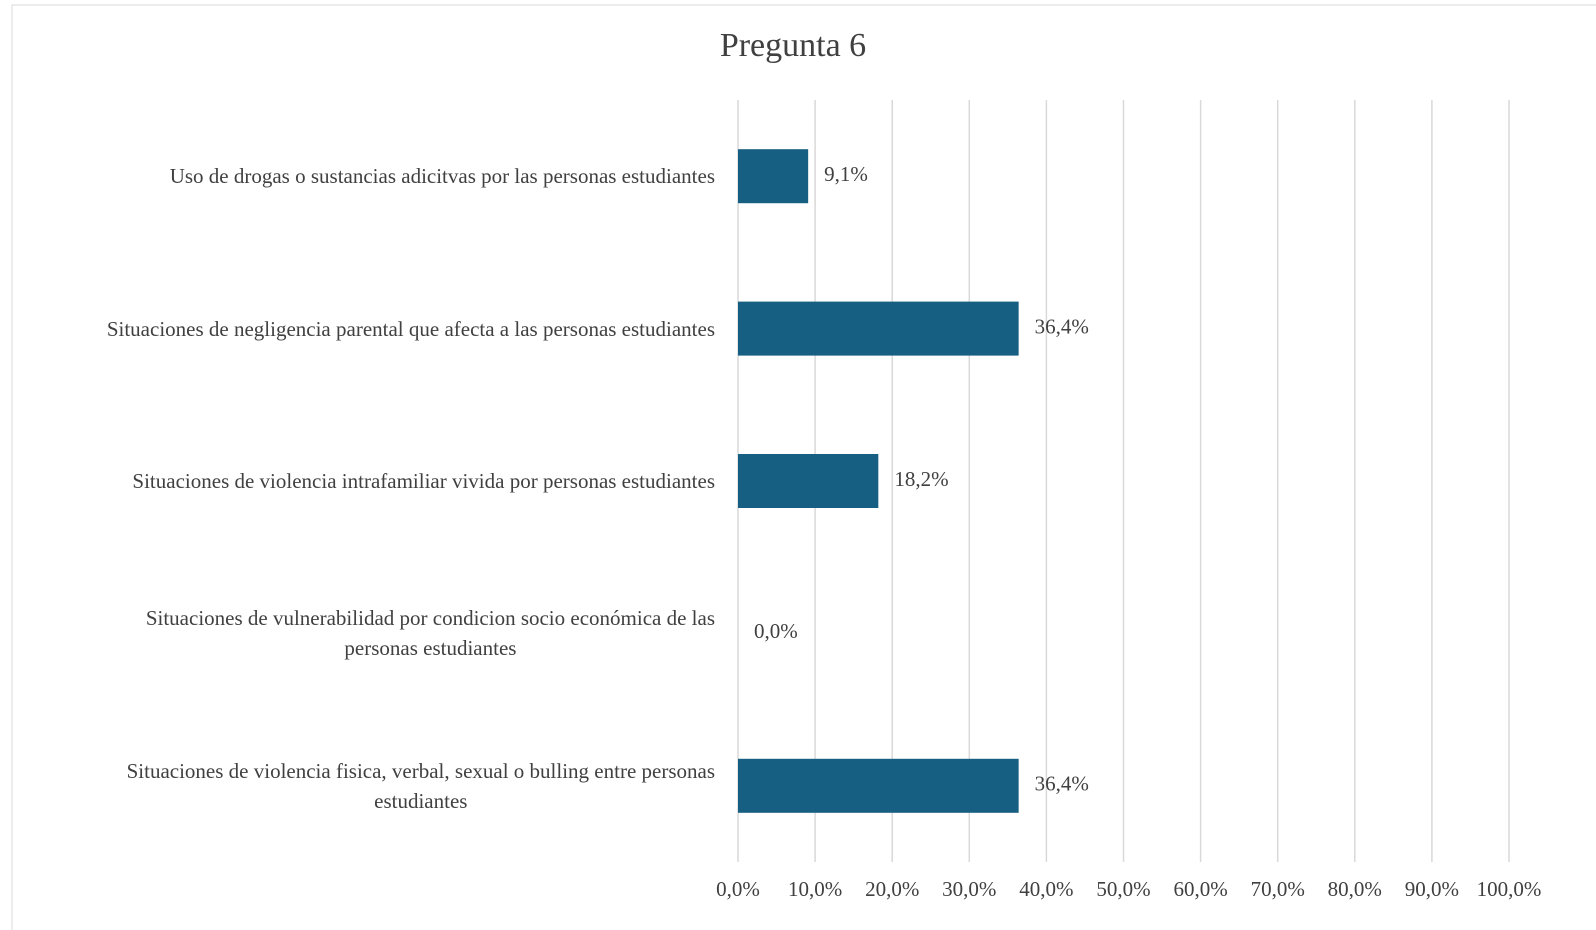 Image resolution: width=1596 pixels, height=930 pixels. Describe the element at coordinates (921, 479) in the screenshot. I see `data-label: 18,2%` at that location.